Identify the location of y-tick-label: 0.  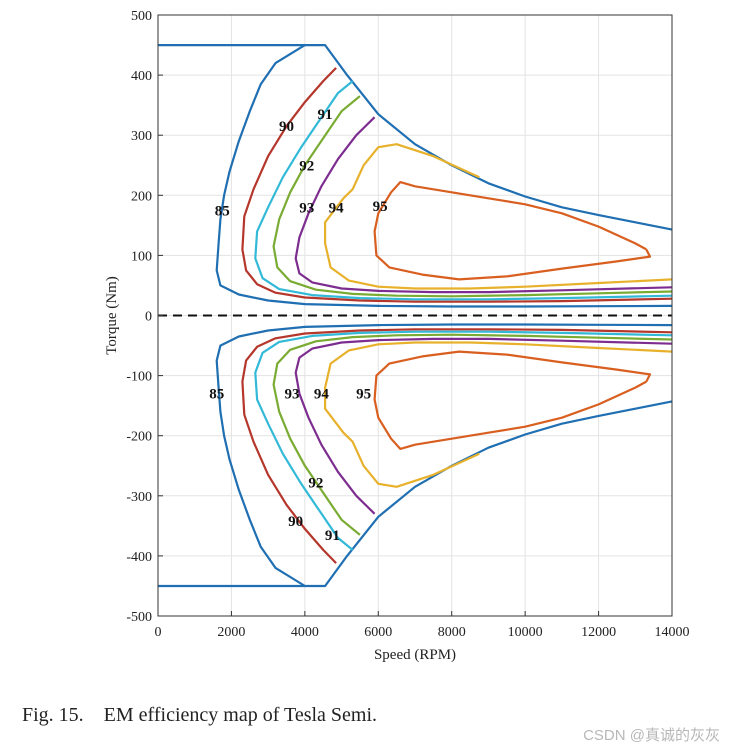
(148, 317).